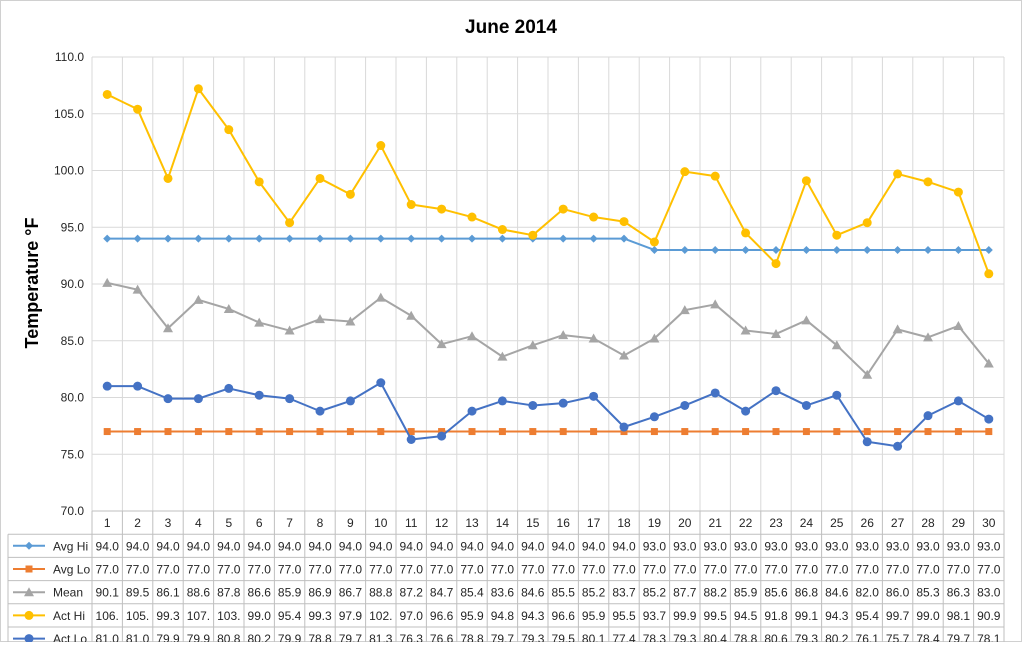  Describe the element at coordinates (412, 616) in the screenshot. I see `data-label-act-hi: 97.0` at that location.